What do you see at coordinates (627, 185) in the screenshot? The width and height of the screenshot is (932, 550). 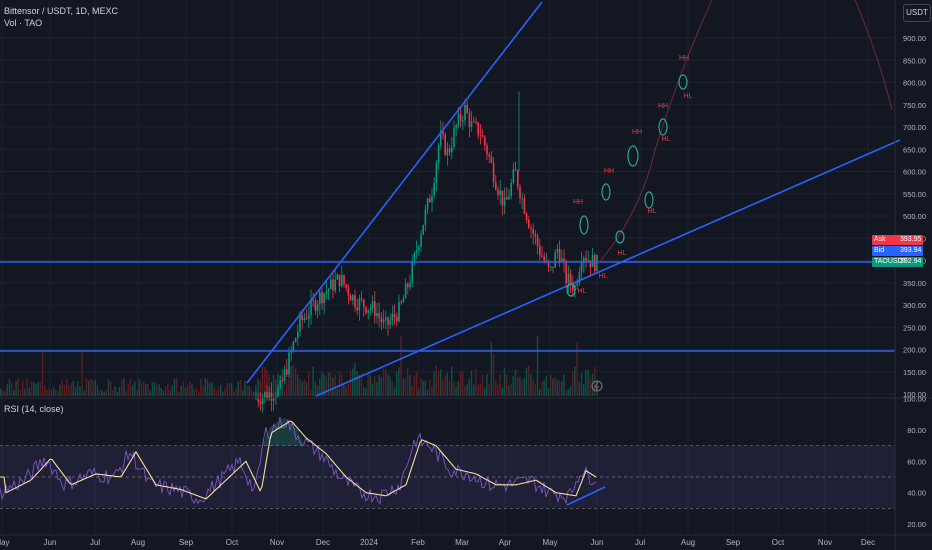 I see `hh-hl-markers` at bounding box center [627, 185].